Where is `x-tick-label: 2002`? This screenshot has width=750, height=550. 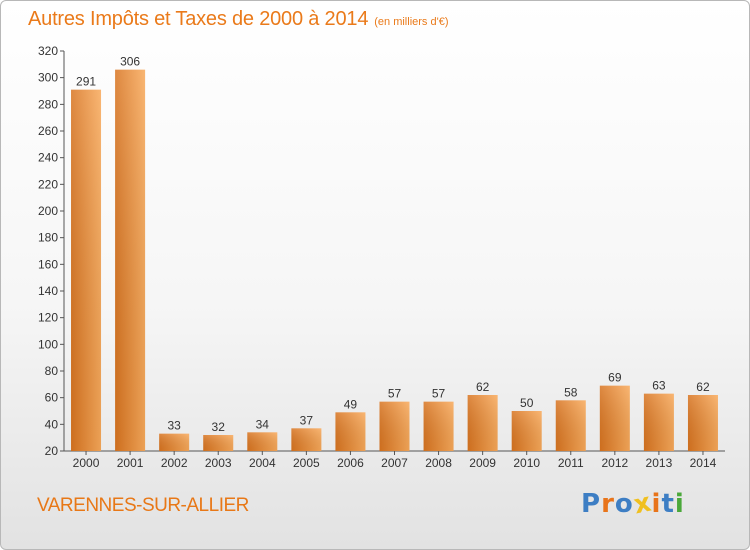 x-tick-label: 2002 is located at coordinates (174, 463).